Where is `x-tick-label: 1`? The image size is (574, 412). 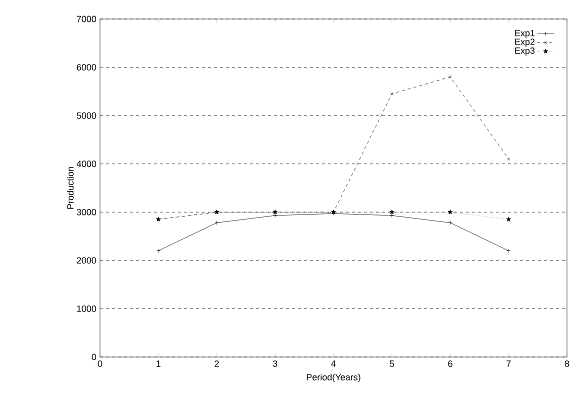
x-tick-label: 1 is located at coordinates (158, 363).